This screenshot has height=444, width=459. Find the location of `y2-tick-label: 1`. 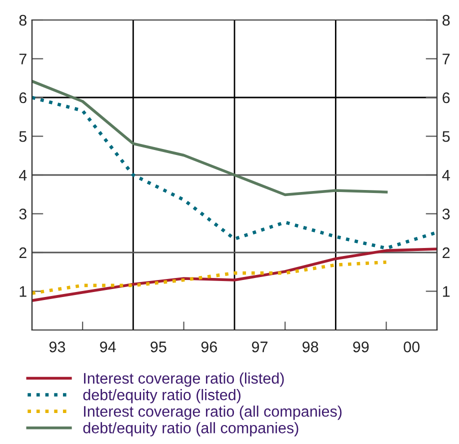

y2-tick-label: 1 is located at coordinates (446, 291).